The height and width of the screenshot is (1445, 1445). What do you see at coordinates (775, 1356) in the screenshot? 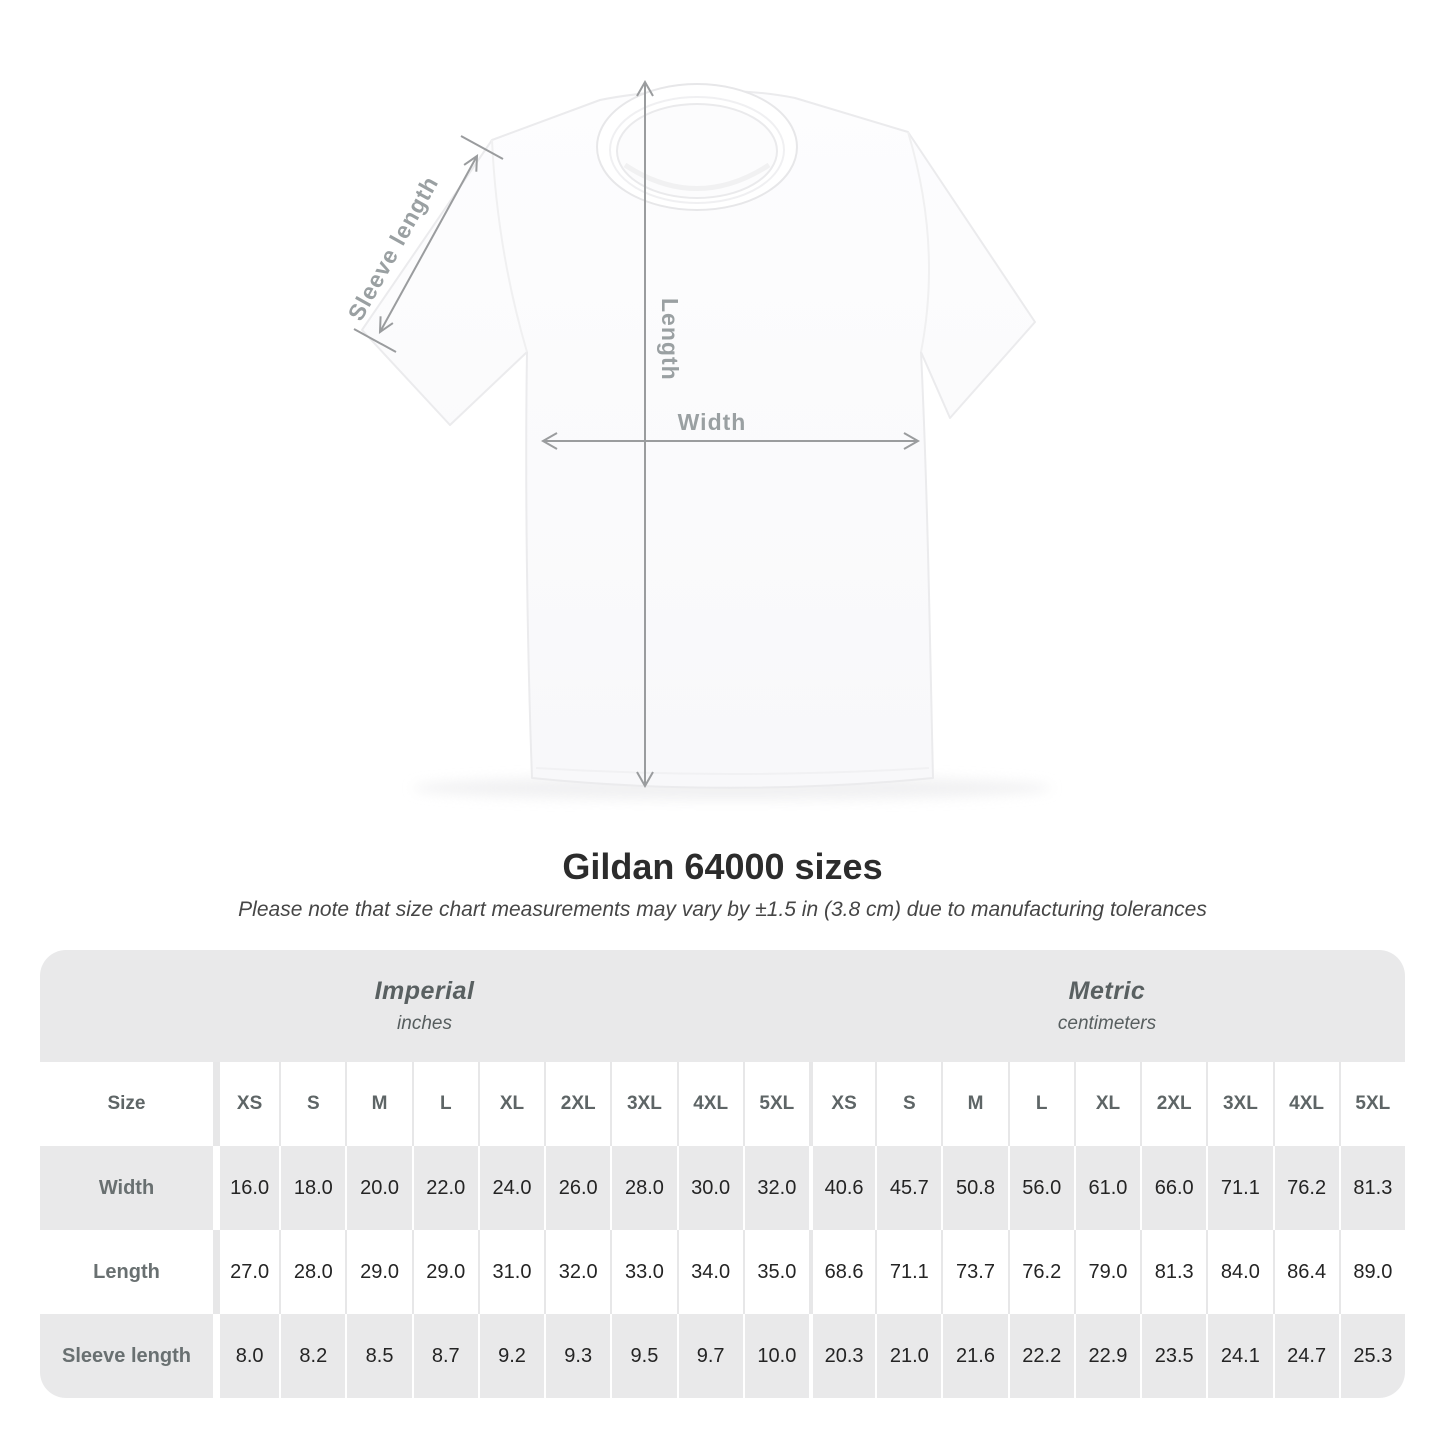
I see `value-cell: 10.0` at bounding box center [775, 1356].